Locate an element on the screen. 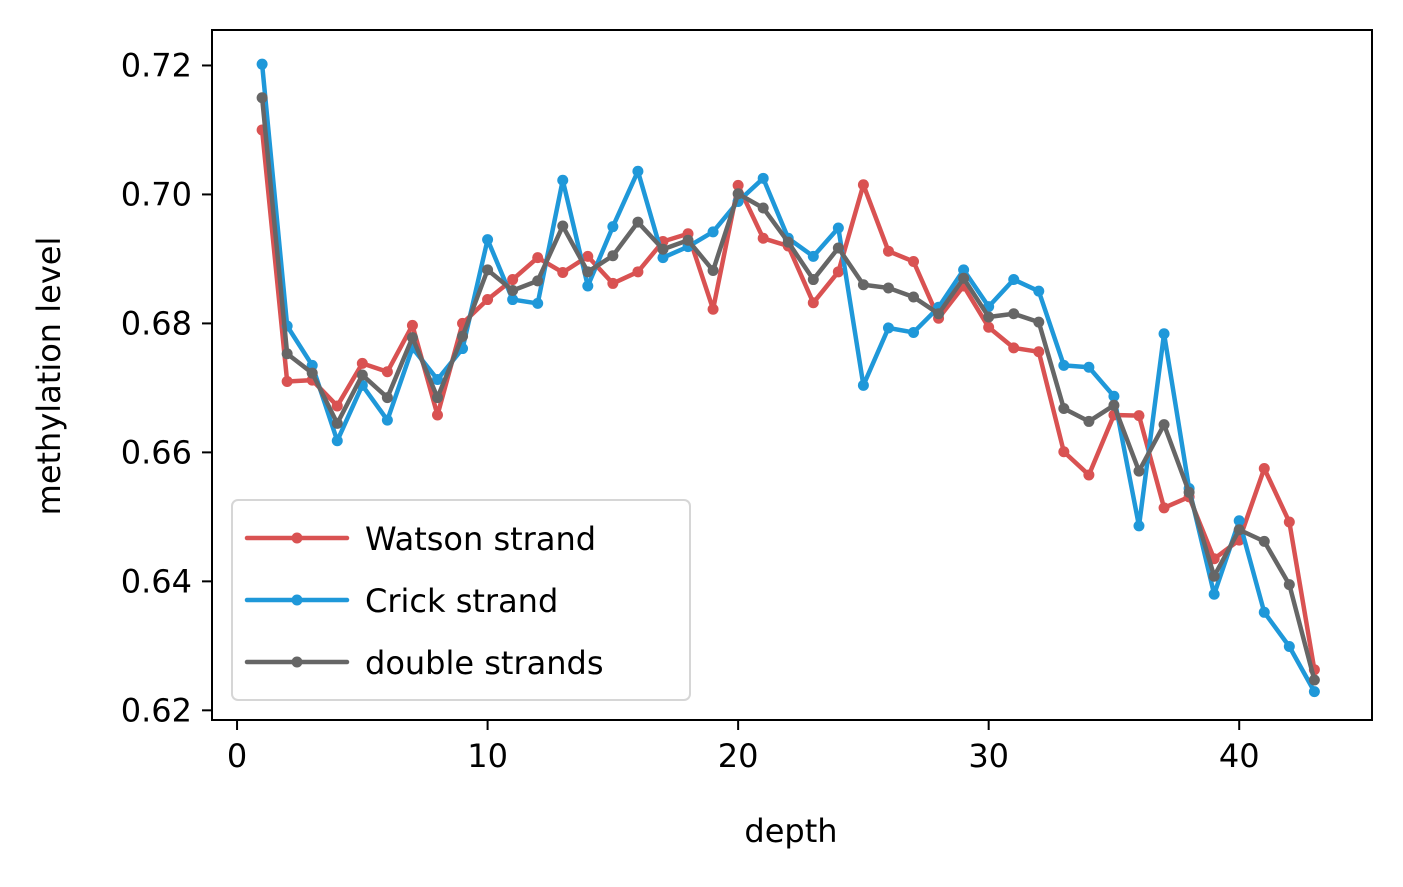  legend-label: double strands is located at coordinates (484, 663).